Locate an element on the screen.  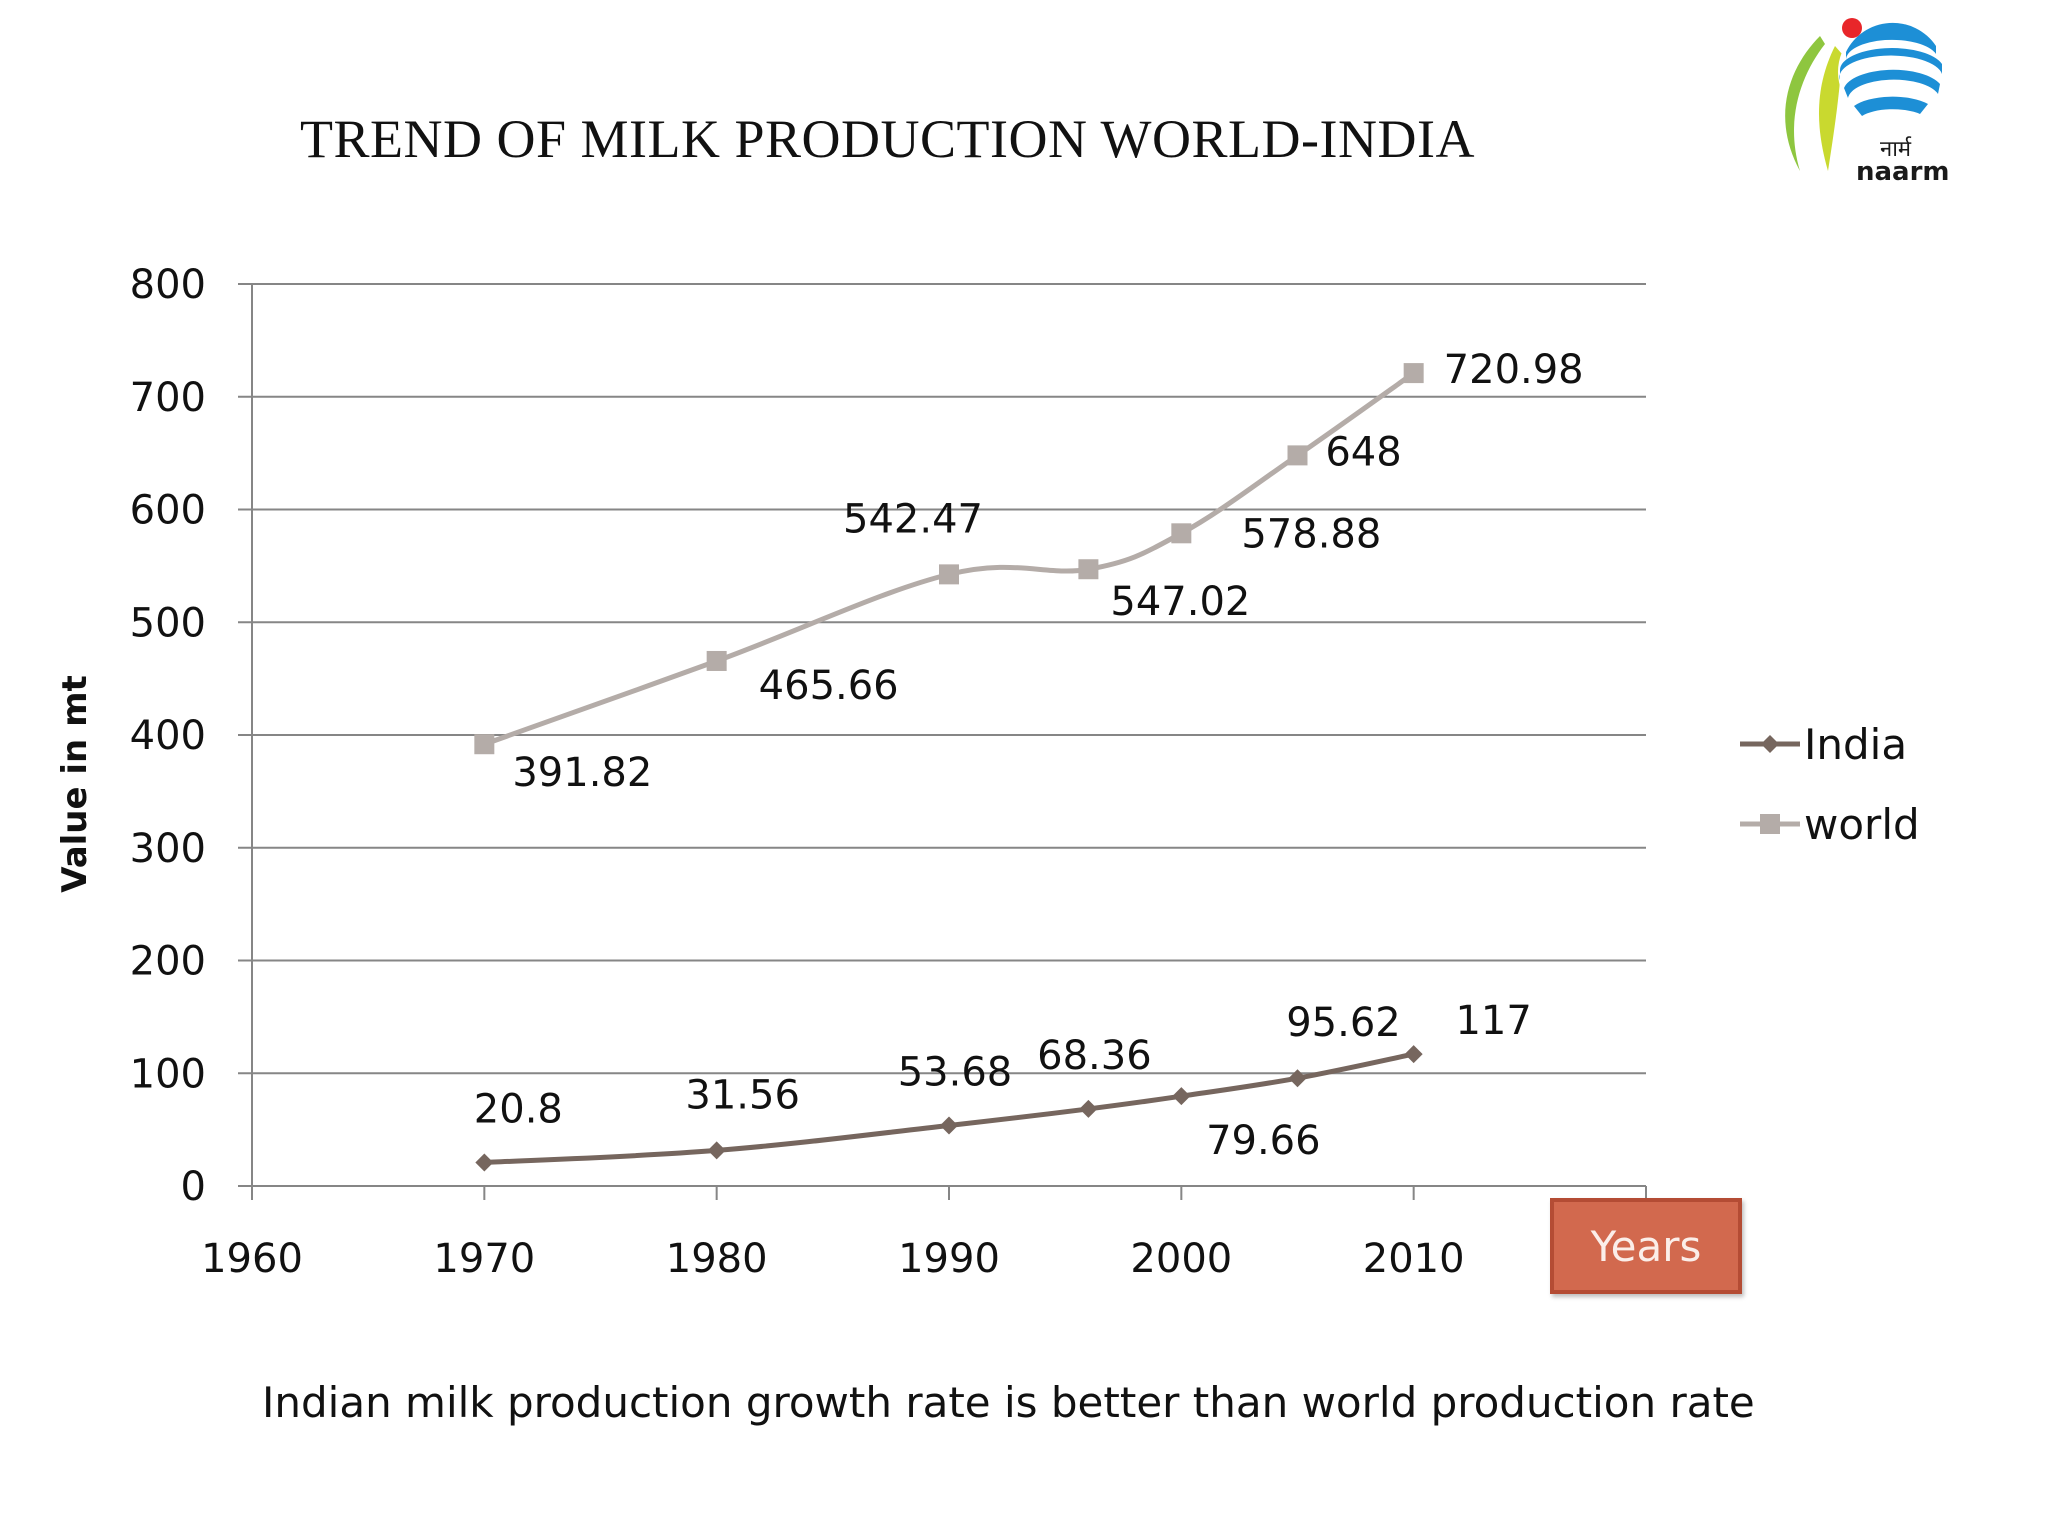
y-tick-label: 400 is located at coordinates (168, 736).